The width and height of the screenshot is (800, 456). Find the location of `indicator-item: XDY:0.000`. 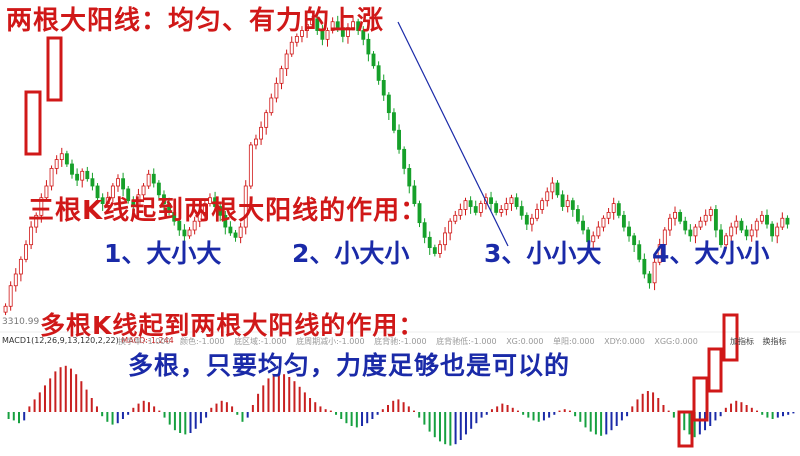

indicator-item: XDY:0.000 is located at coordinates (624, 341).